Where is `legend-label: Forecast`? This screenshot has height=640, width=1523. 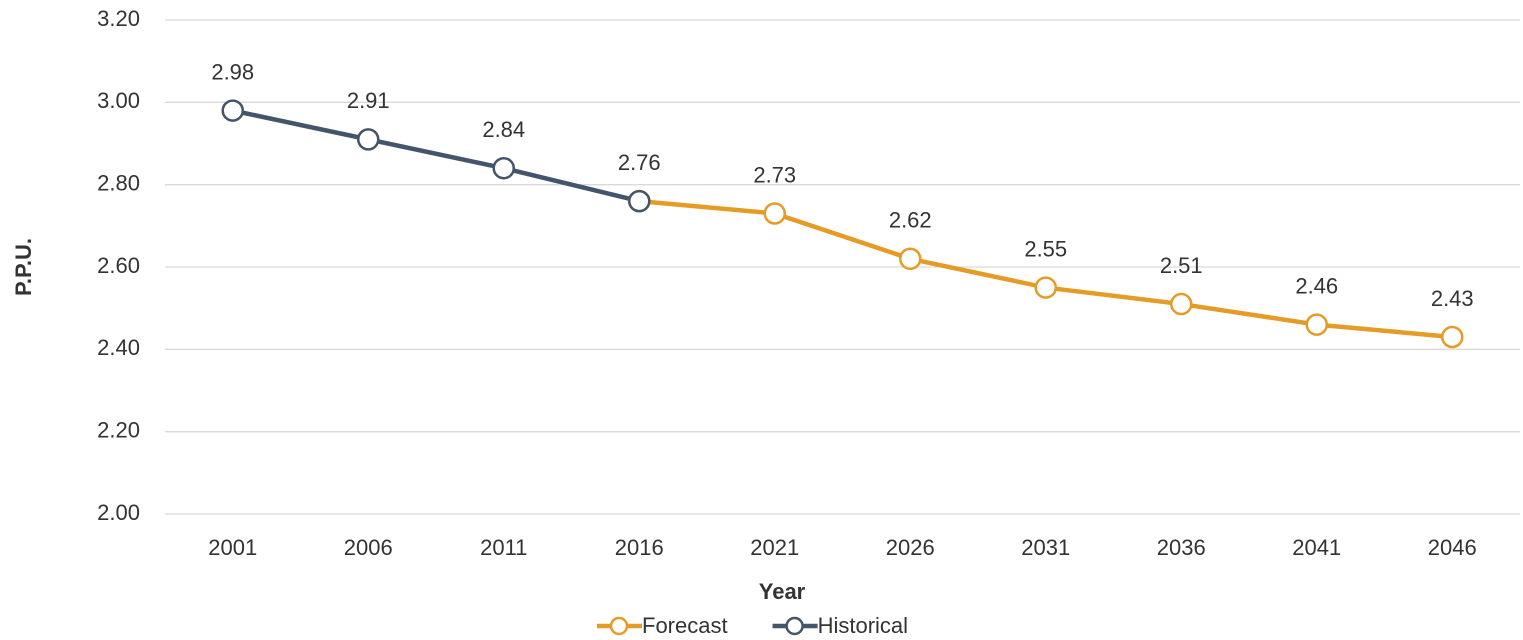 legend-label: Forecast is located at coordinates (685, 625).